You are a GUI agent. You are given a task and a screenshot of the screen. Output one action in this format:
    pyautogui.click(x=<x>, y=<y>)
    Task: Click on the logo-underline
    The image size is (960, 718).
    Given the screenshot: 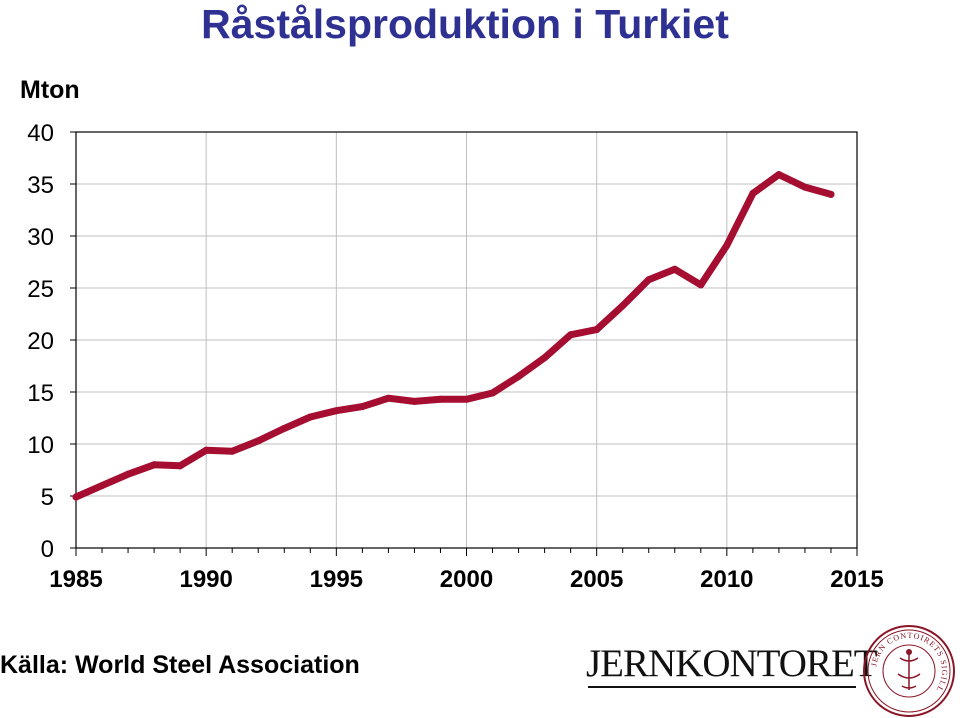 What is the action you would take?
    pyautogui.click(x=722, y=687)
    